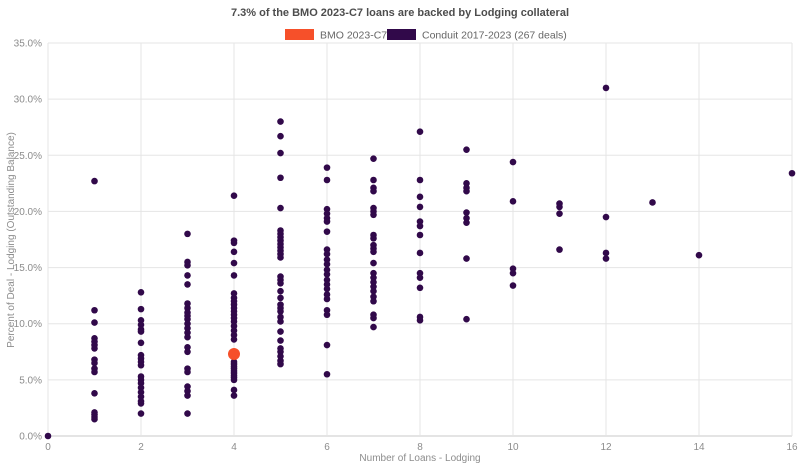 The height and width of the screenshot is (467, 800). Describe the element at coordinates (699, 447) in the screenshot. I see `x-tick-label: 14` at that location.